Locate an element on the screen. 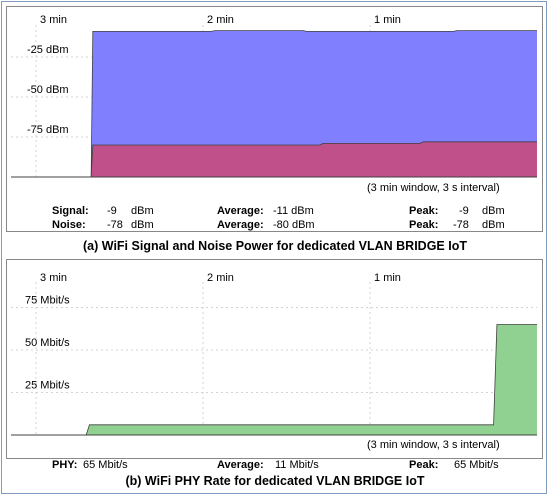 The width and height of the screenshot is (550, 497). noise-label: Noise: is located at coordinates (69, 225).